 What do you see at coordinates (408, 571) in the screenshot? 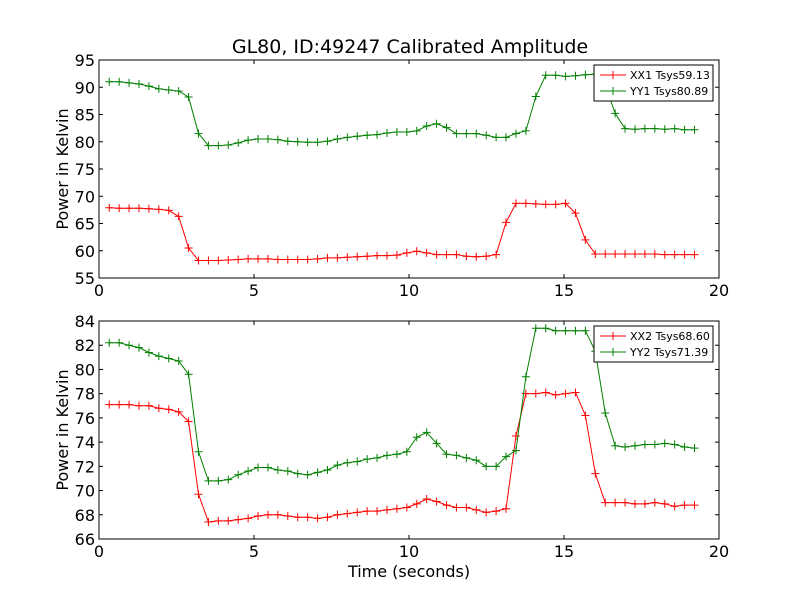
I see `x-axis-label: Time (seconds)` at bounding box center [408, 571].